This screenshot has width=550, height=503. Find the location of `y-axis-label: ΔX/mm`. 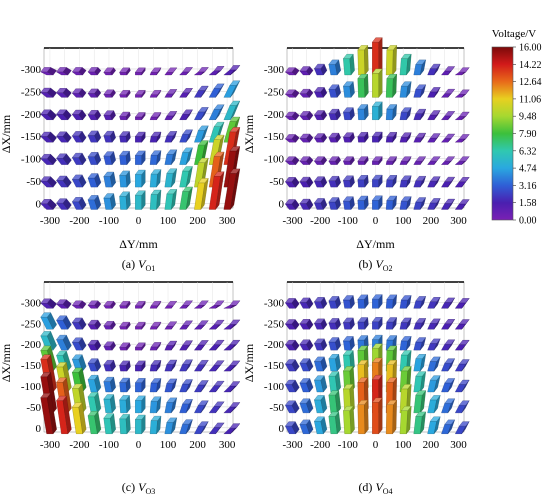

y-axis-label: ΔX/mm is located at coordinates (6, 362).